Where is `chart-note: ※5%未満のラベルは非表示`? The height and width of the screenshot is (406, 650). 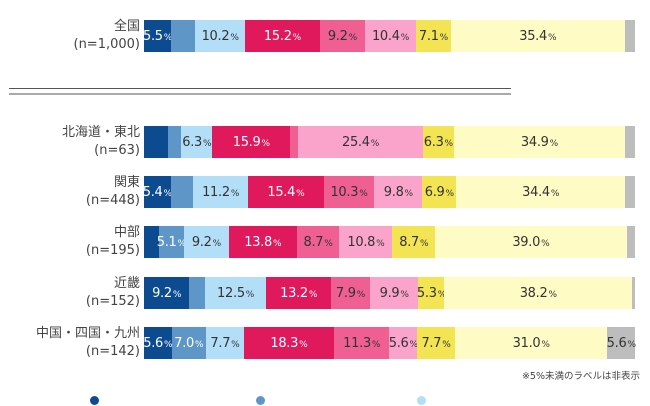 chart-note: ※5%未満のラベルは非表示 is located at coordinates (580, 376).